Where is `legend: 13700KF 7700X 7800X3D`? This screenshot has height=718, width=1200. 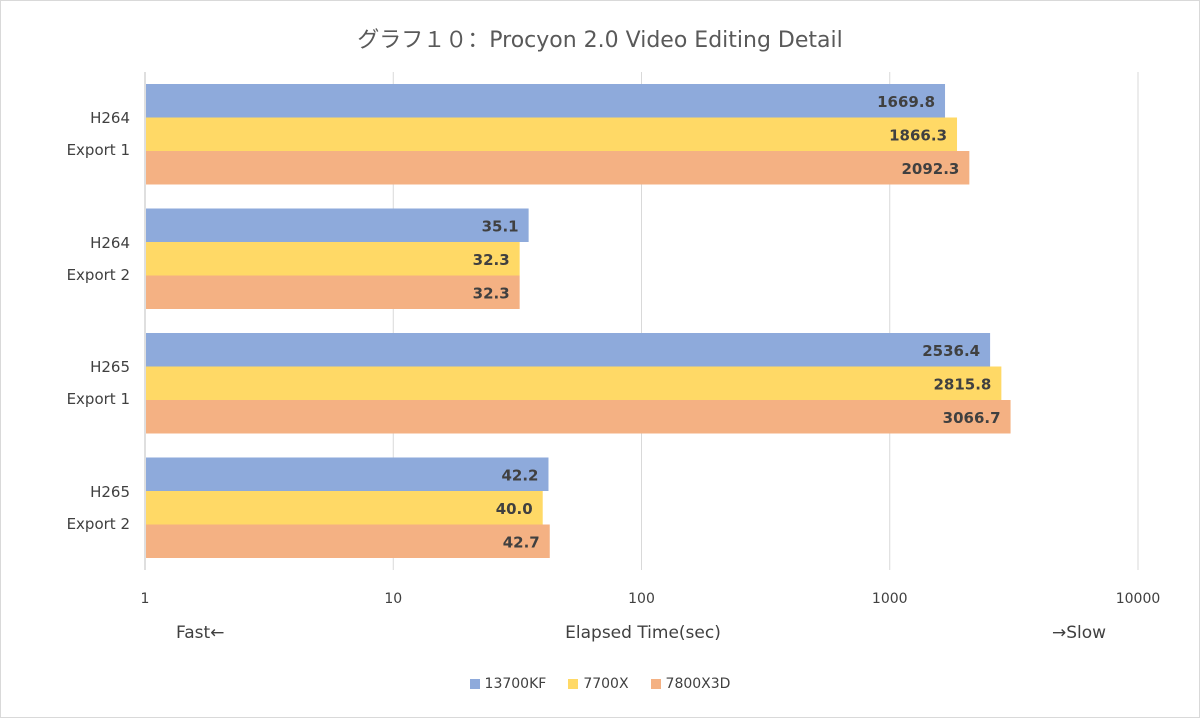
legend: 13700KF 7700X 7800X3D is located at coordinates (600, 684).